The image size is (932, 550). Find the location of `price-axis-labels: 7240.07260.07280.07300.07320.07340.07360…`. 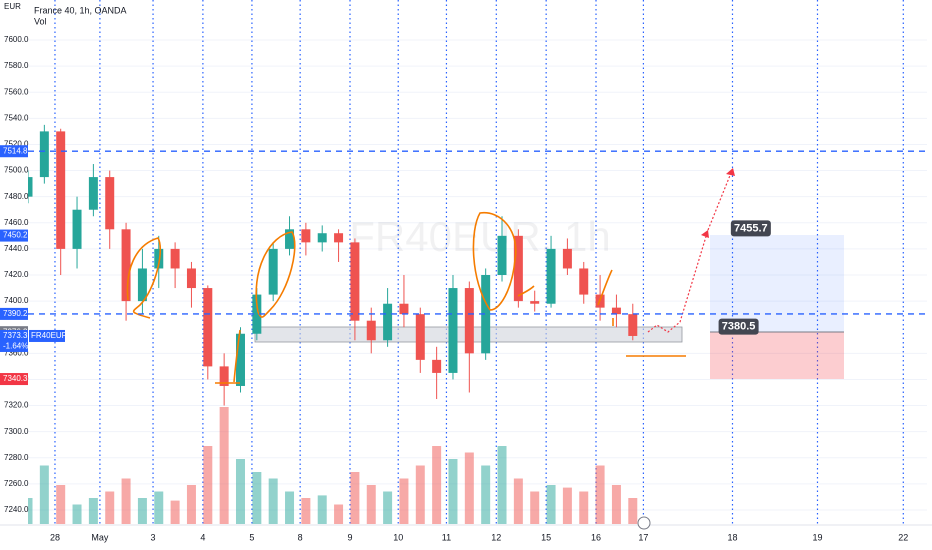

price-axis-labels: 7240.07260.07280.07300.07320.07340.07360… is located at coordinates (34, 274).